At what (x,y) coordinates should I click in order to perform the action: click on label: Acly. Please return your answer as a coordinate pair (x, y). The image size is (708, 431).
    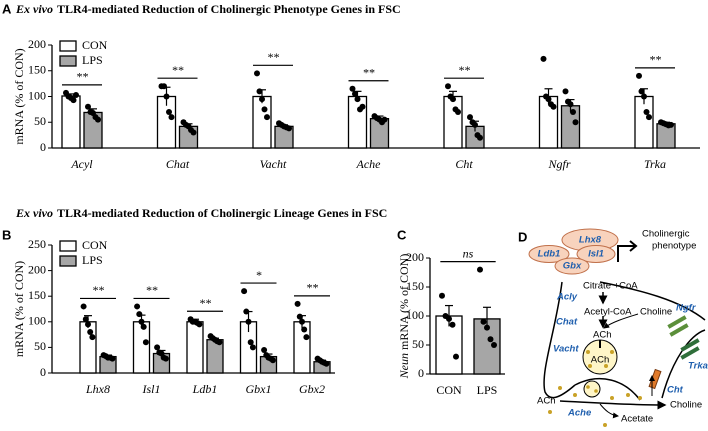
    Looking at the image, I should click on (567, 297).